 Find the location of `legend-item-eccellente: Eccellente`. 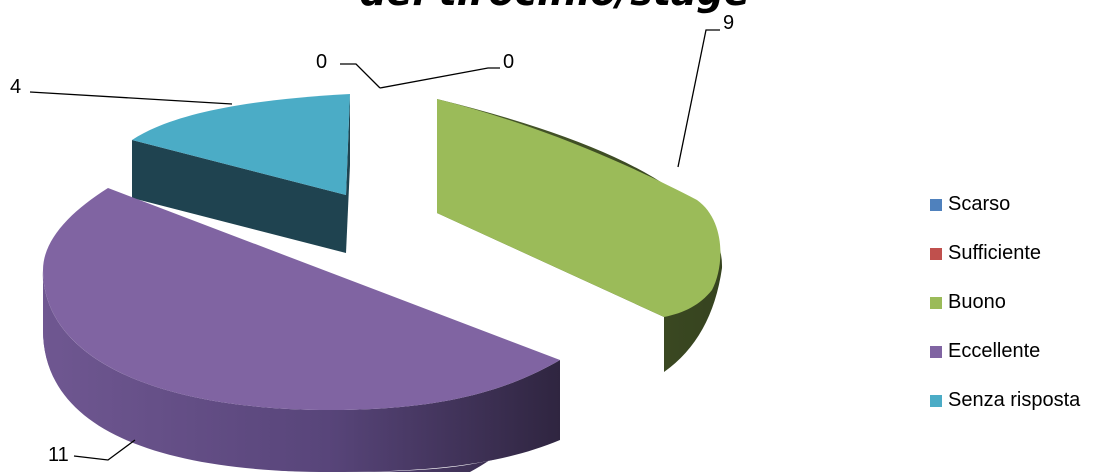

legend-item-eccellente: Eccellente is located at coordinates (1005, 351).